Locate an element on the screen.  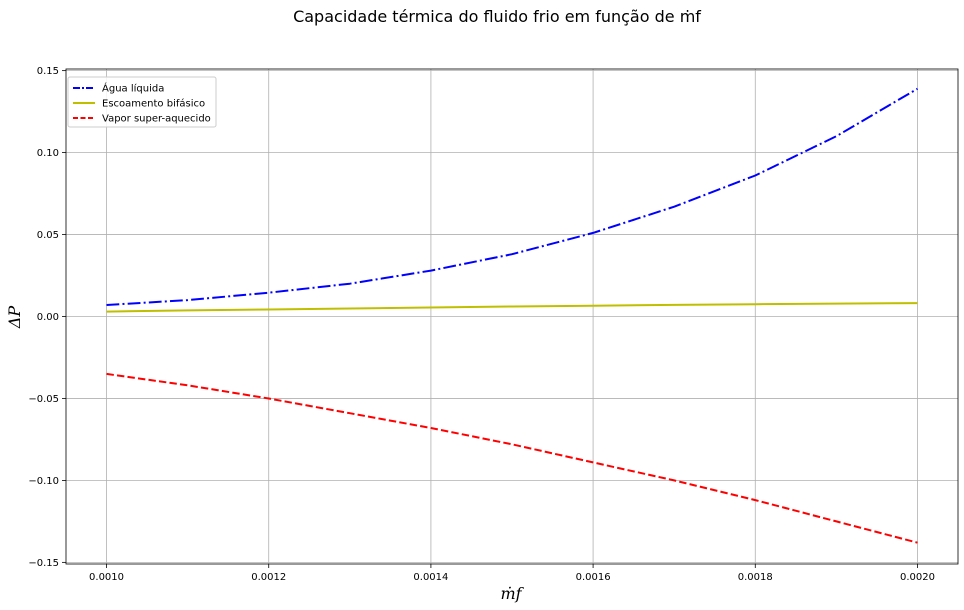
y-tick-label: 0.05 is located at coordinates (48, 235).